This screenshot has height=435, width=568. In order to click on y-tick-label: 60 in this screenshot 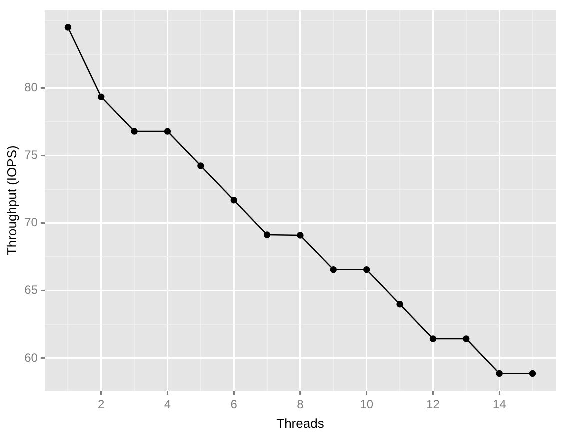, I will do `click(31, 357)`.